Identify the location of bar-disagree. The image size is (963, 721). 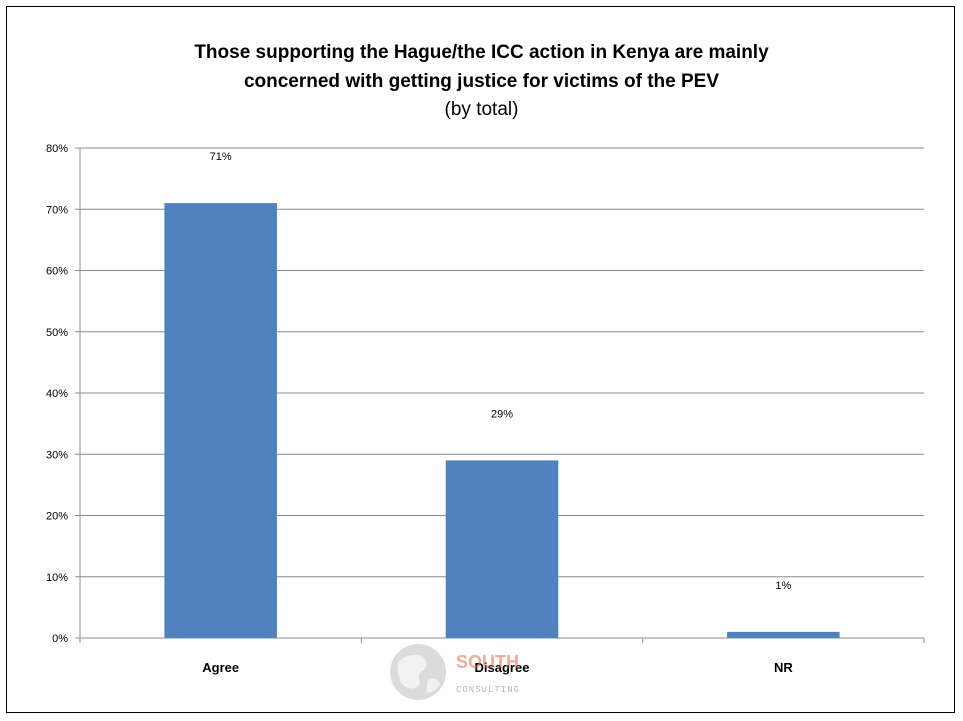
(502, 549).